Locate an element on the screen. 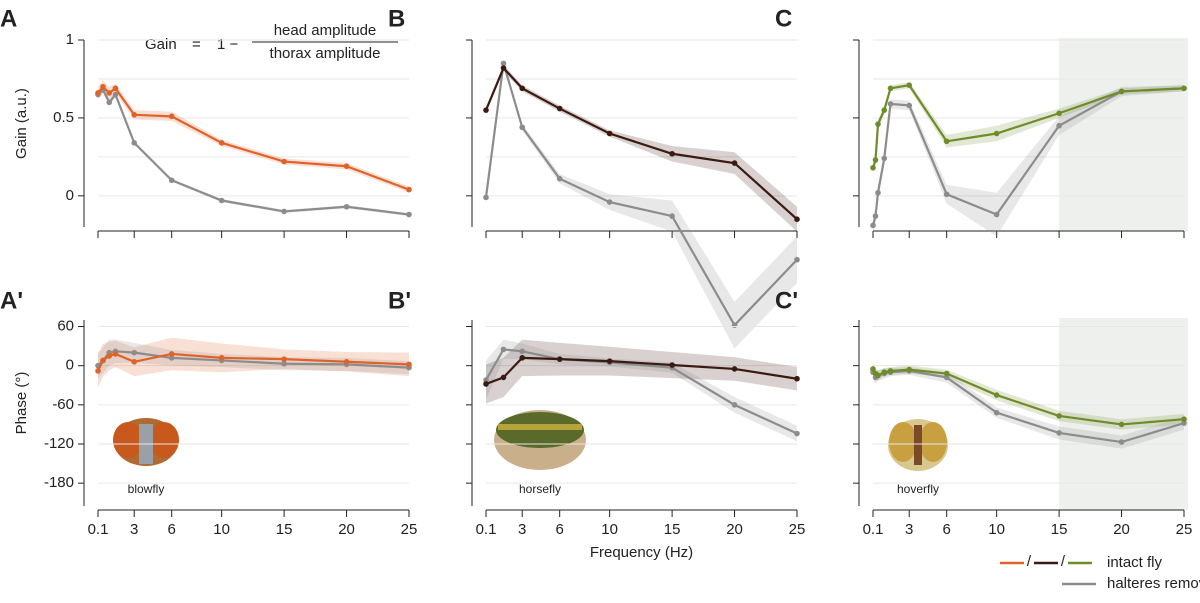 This screenshot has height=603, width=1200. x-tick-label: 6 is located at coordinates (947, 529).